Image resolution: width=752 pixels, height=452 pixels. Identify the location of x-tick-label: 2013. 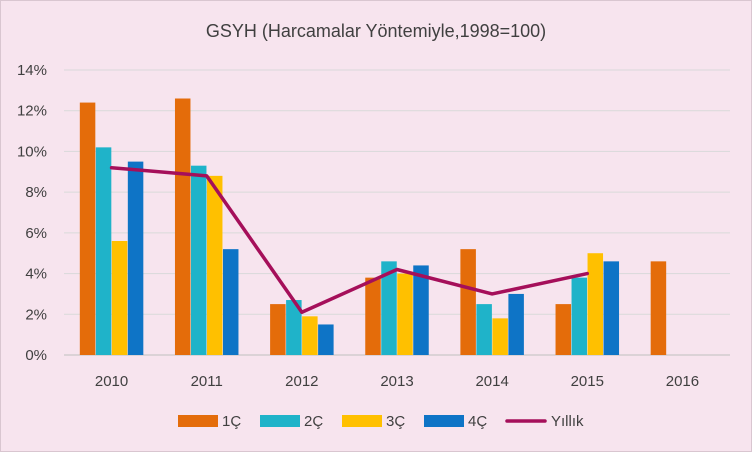
(396, 381).